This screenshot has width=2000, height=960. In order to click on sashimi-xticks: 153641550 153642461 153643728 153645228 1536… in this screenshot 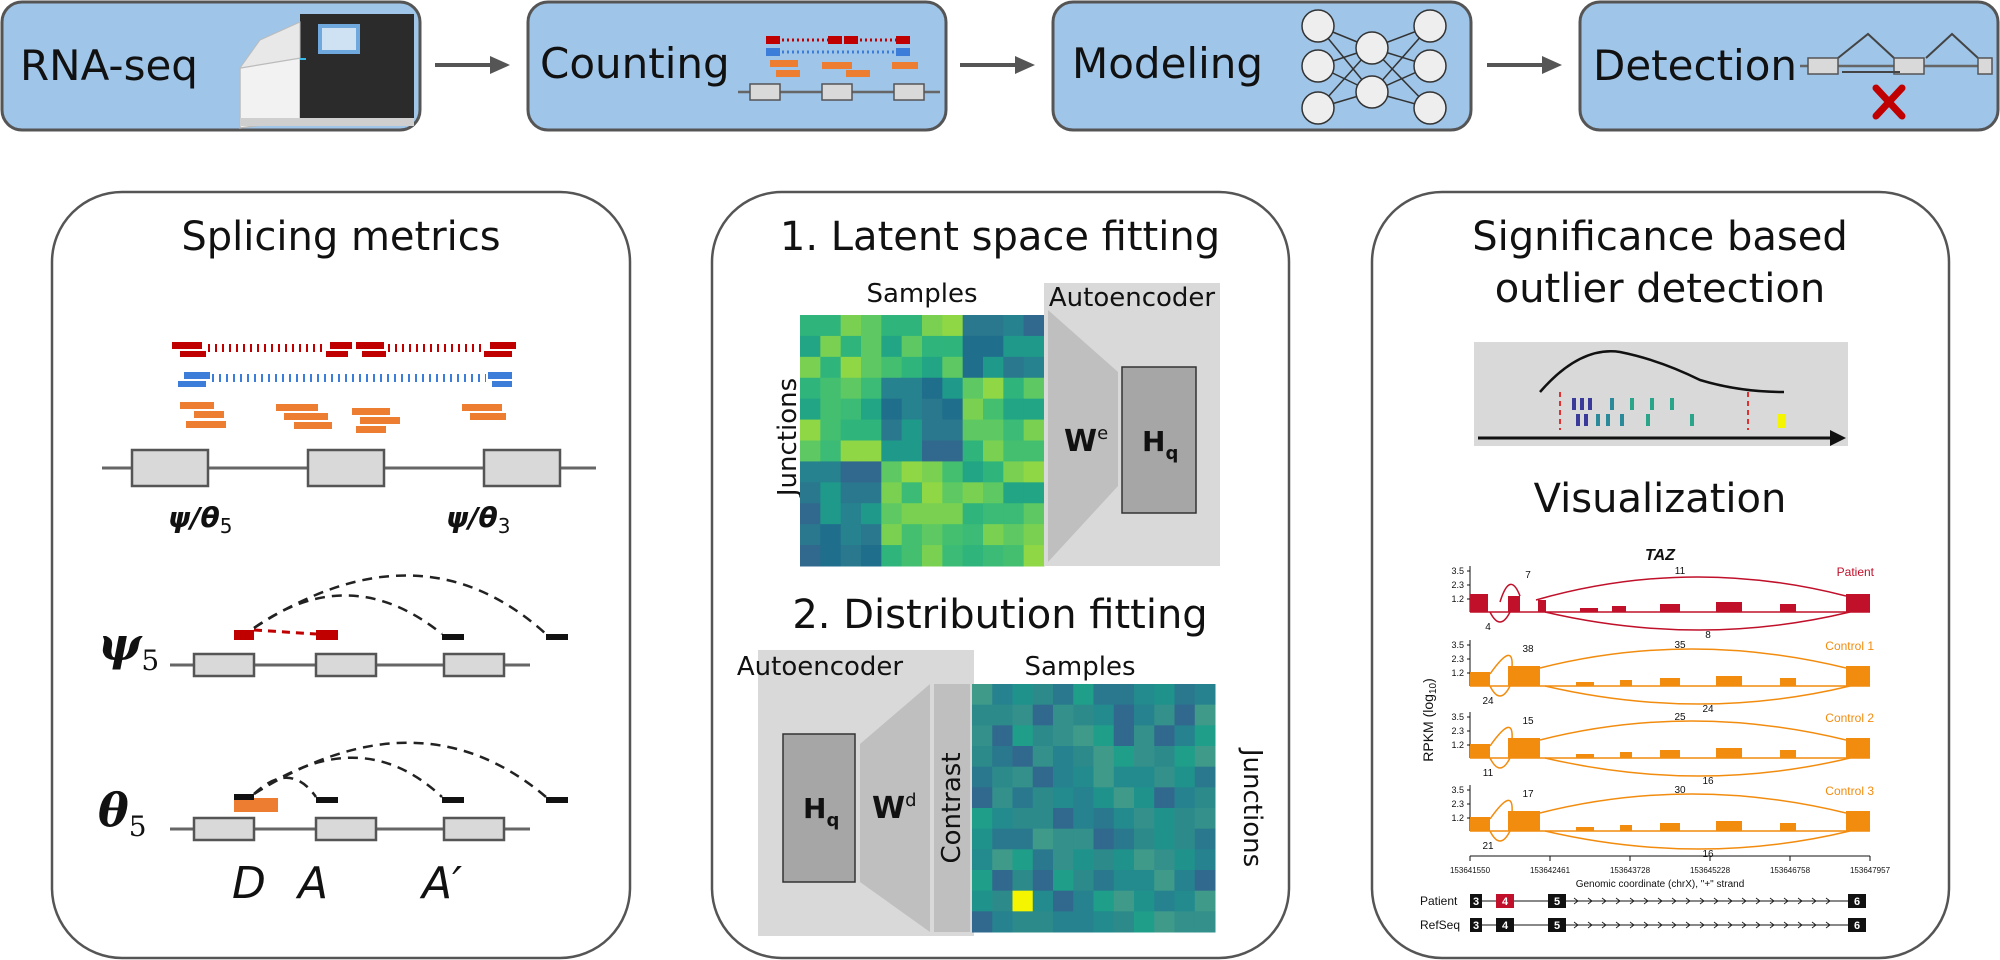, I will do `click(1670, 865)`.